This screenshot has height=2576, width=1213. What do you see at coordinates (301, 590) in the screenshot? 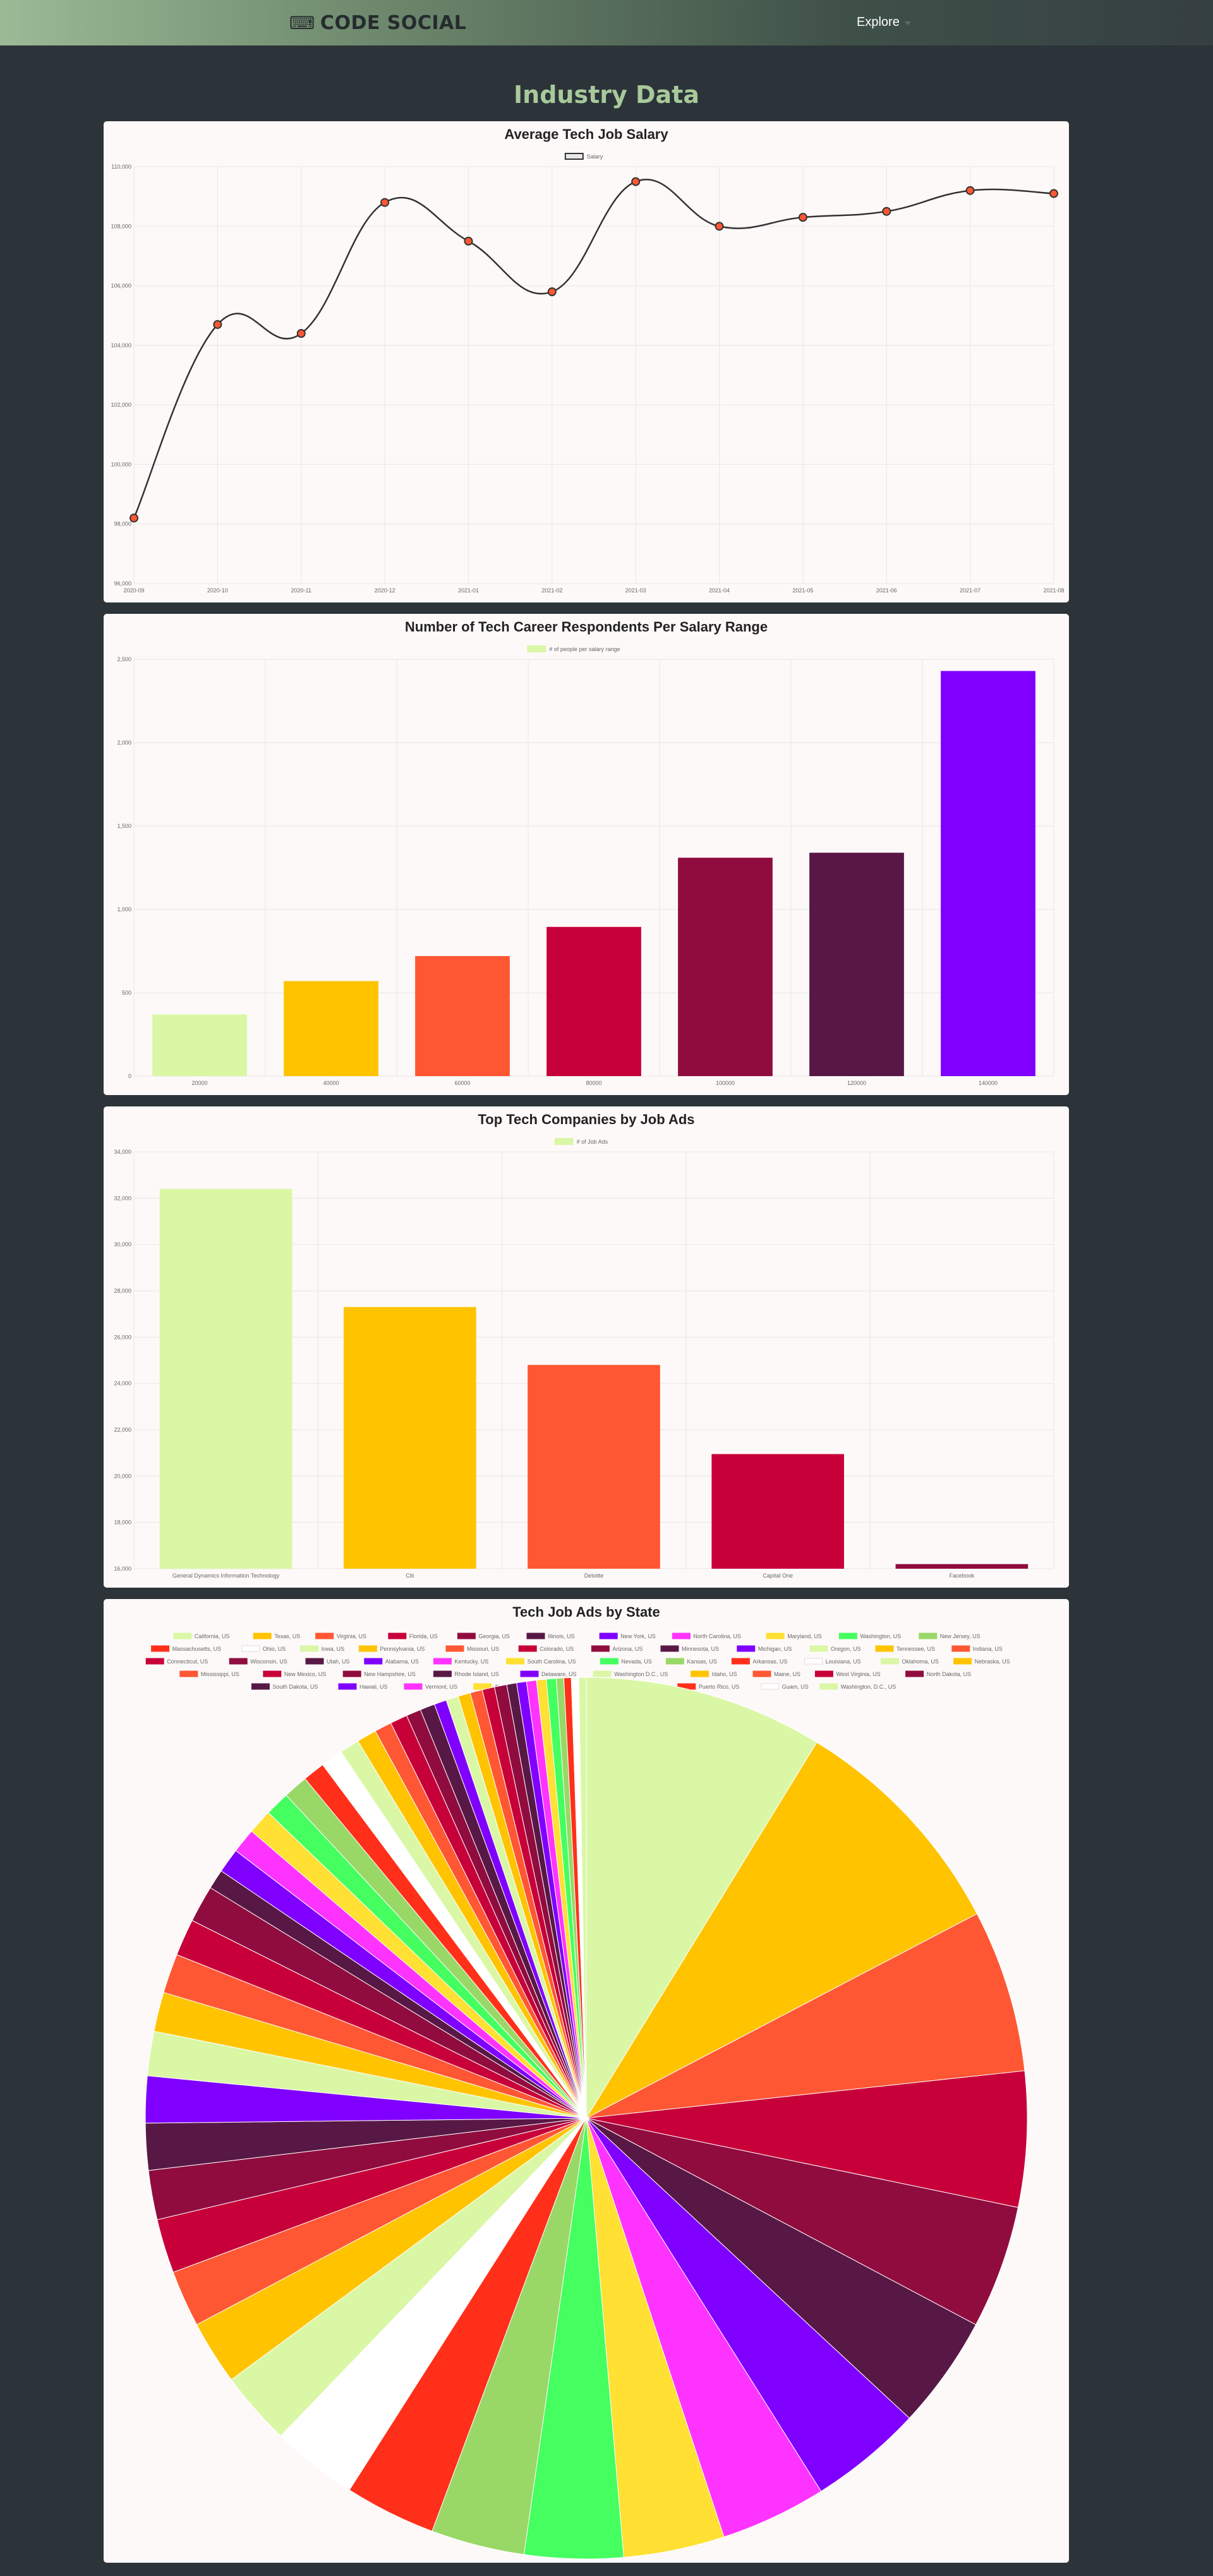
I see `x-tick-label: 2020-11` at bounding box center [301, 590].